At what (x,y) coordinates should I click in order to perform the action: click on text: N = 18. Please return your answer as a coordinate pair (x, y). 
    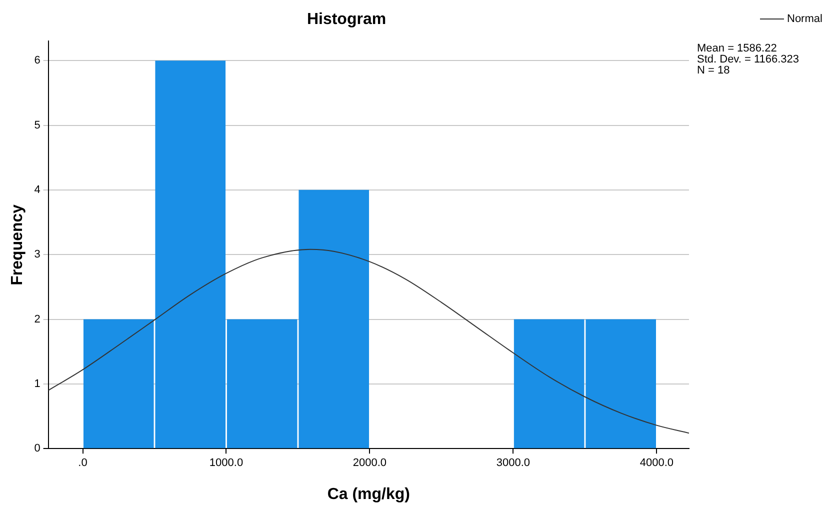
    Looking at the image, I should click on (713, 70).